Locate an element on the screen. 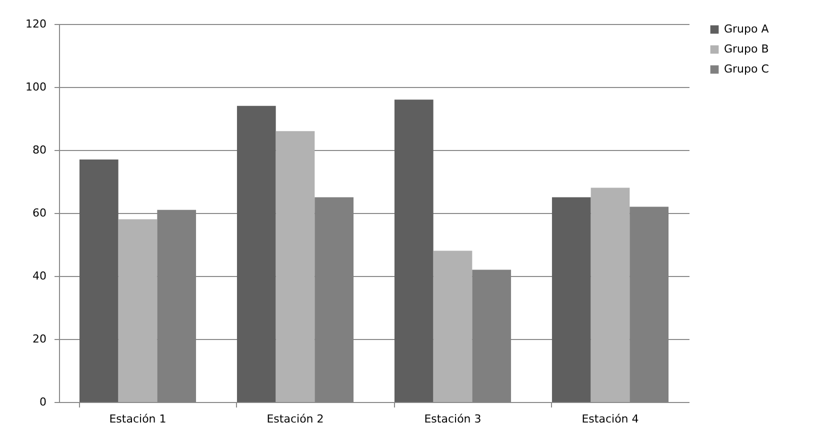 This screenshot has width=825, height=443. x-tick-label: Estación 3 is located at coordinates (453, 419).